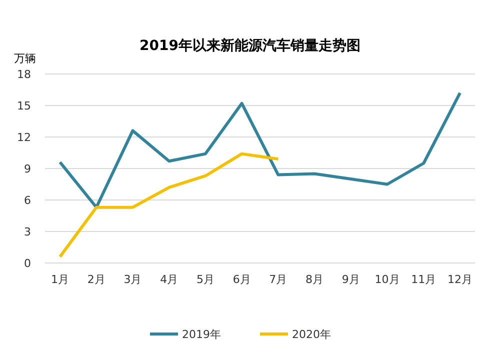 This screenshot has width=500, height=362. I want to click on chart-title: 2019年以来新能源汽车销量走势图, so click(250, 45).